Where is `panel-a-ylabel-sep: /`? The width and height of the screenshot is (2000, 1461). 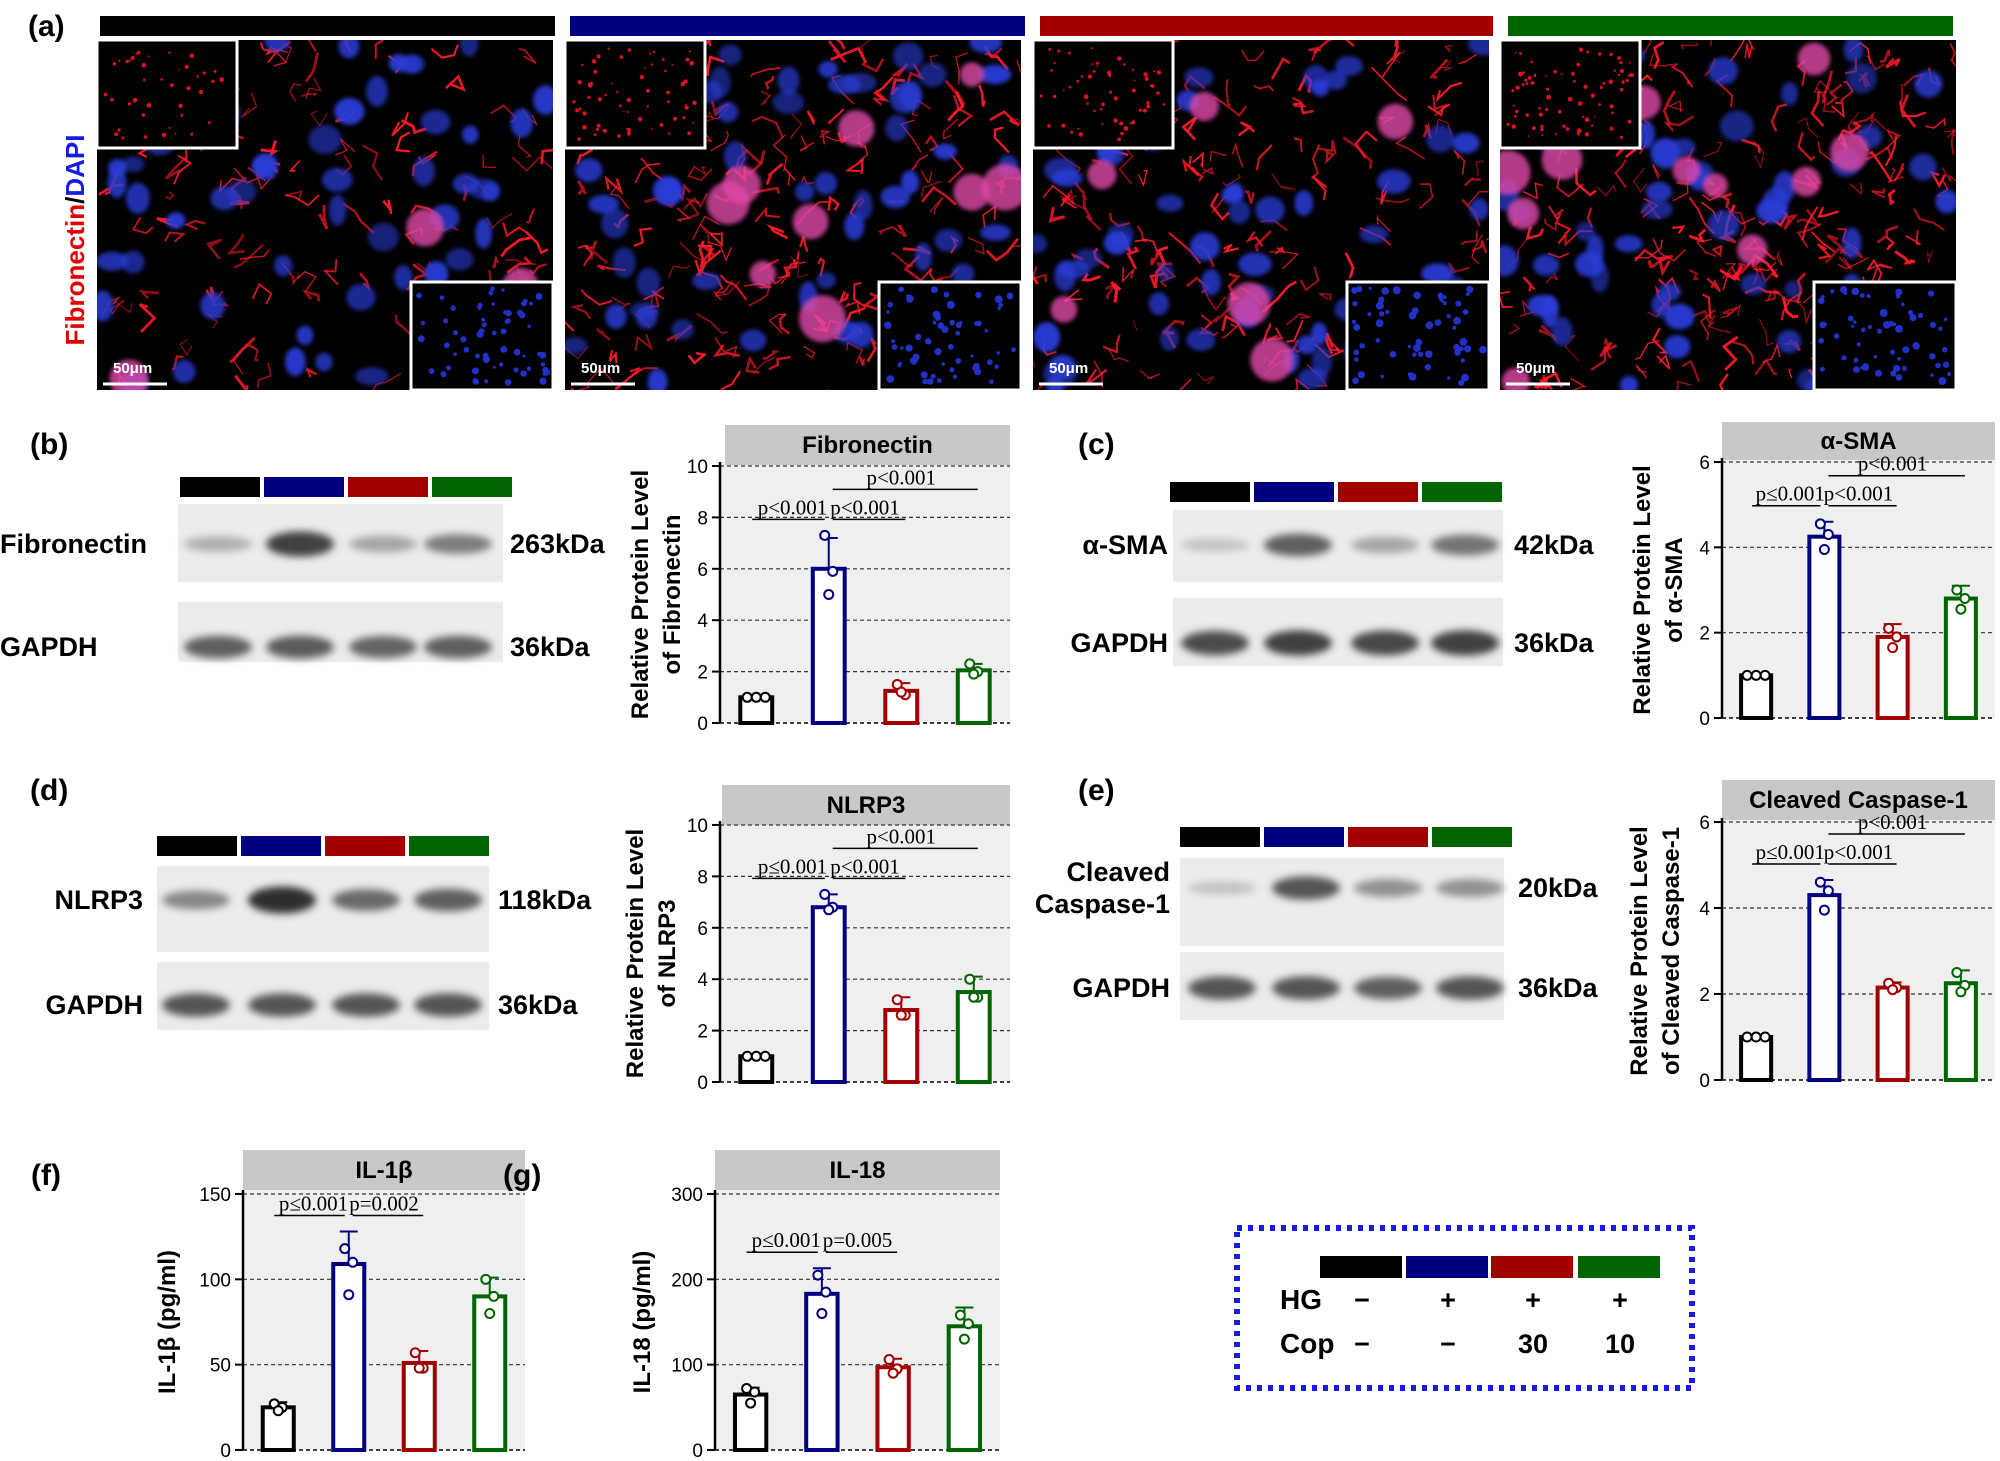
panel-a-ylabel-sep: / is located at coordinates (75, 200).